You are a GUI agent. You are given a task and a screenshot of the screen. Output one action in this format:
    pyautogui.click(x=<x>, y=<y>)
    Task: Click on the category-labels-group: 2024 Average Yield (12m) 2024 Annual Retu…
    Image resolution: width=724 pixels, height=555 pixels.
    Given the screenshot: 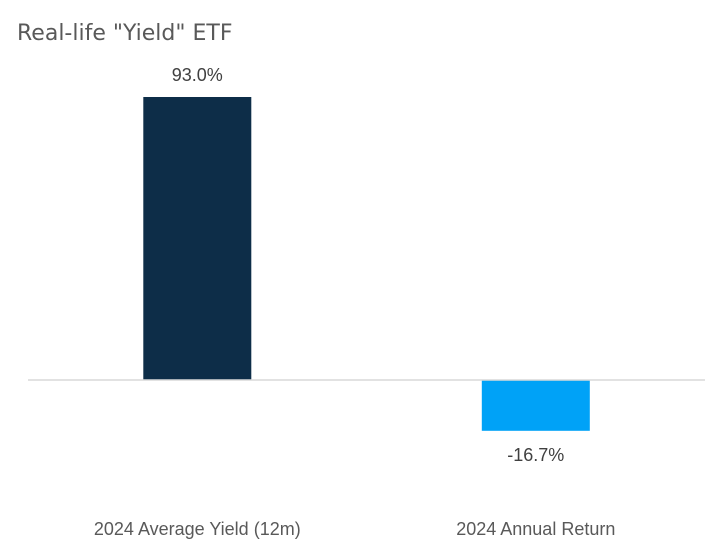 What is the action you would take?
    pyautogui.click(x=354, y=529)
    